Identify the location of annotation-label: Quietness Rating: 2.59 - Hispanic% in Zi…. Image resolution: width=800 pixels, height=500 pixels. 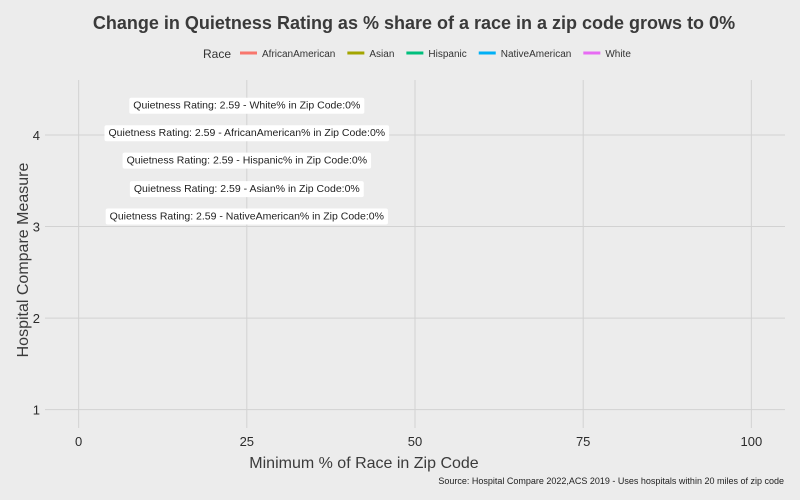
(247, 160).